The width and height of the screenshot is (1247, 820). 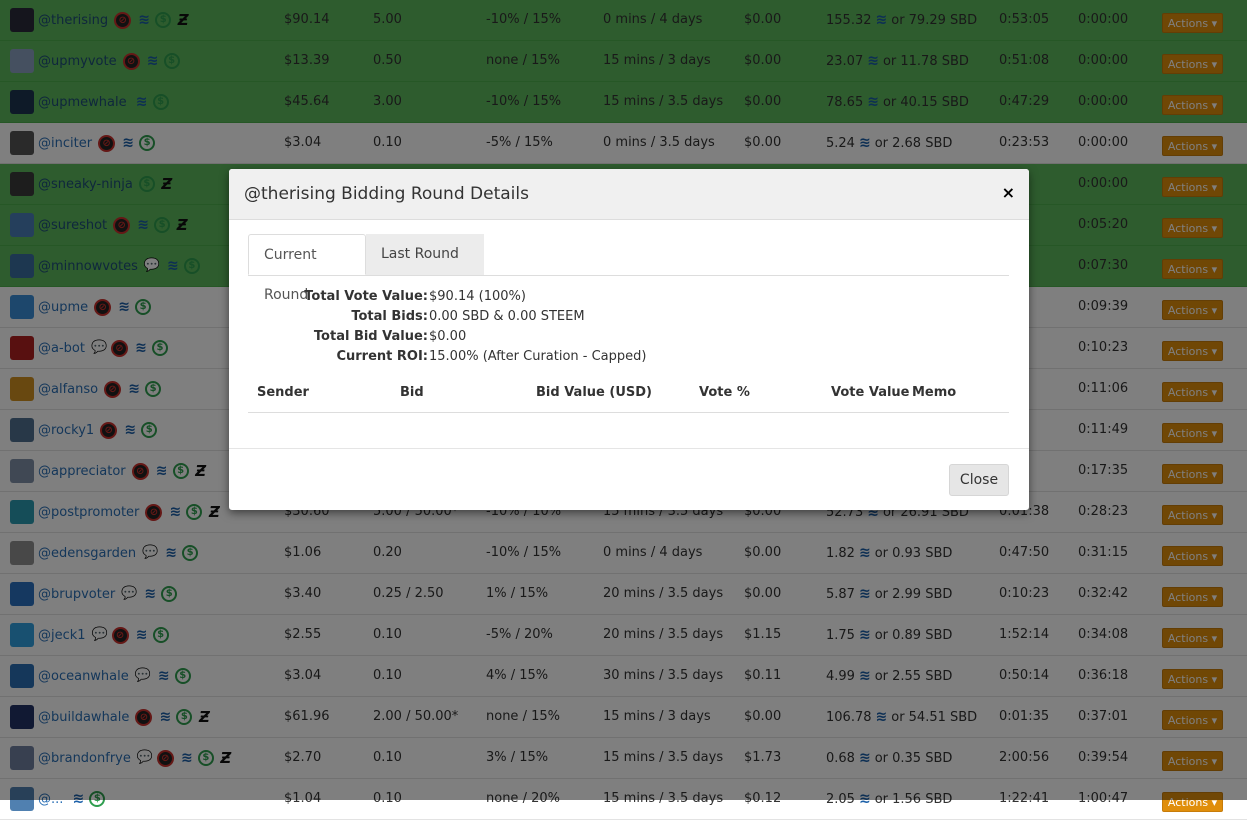 I want to click on col-memo: Memo, so click(x=934, y=392).